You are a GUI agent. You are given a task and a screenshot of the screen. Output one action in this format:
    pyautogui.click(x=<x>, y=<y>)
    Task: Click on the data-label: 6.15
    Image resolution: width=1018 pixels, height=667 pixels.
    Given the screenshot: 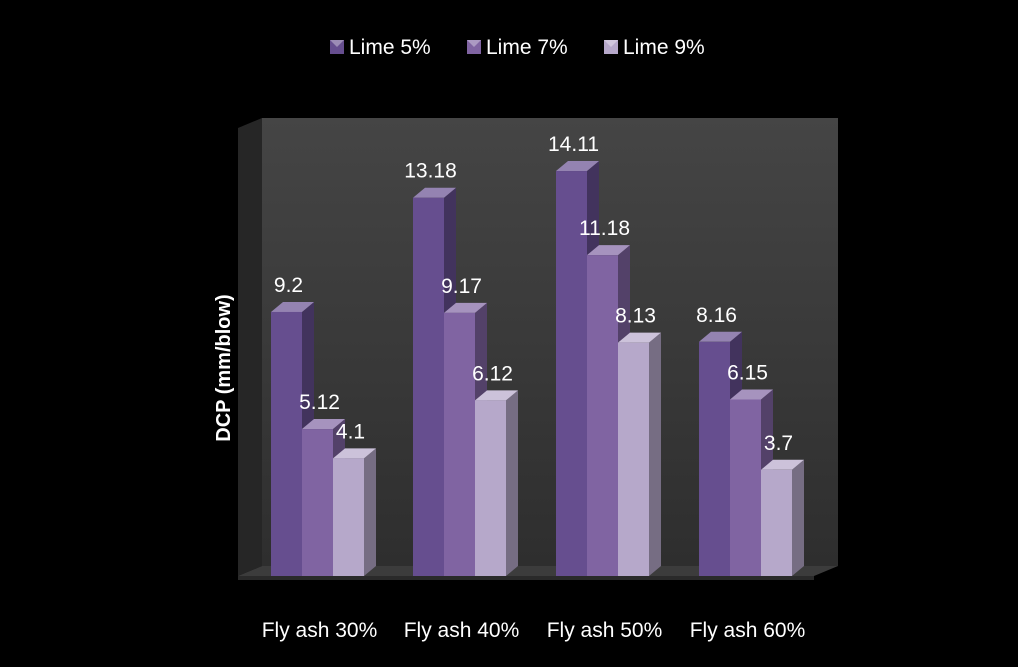 What is the action you would take?
    pyautogui.click(x=747, y=372)
    